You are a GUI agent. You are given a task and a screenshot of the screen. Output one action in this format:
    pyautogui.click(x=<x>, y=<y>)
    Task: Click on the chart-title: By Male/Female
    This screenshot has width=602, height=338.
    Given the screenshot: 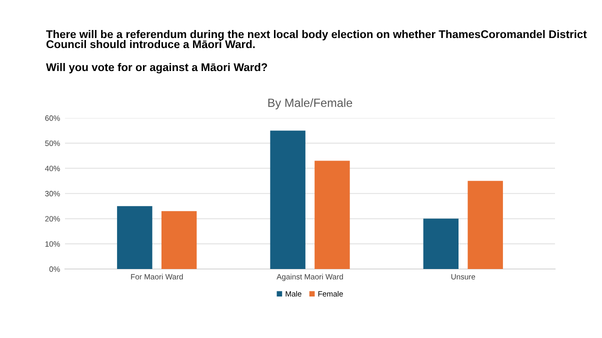 What is the action you would take?
    pyautogui.click(x=310, y=104)
    